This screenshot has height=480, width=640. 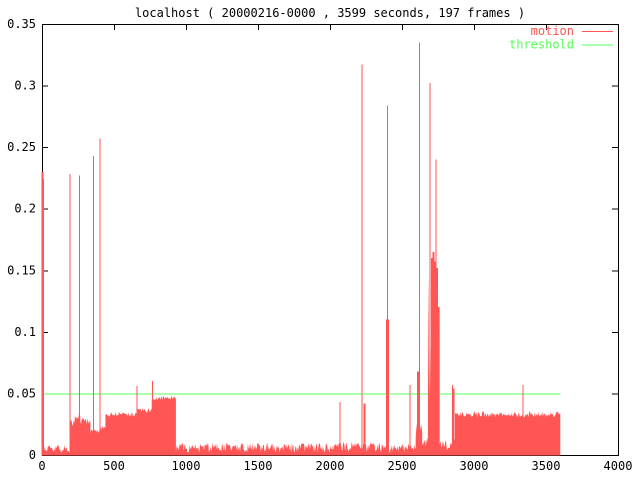 What do you see at coordinates (41, 466) in the screenshot?
I see `x-tick-label: 0` at bounding box center [41, 466].